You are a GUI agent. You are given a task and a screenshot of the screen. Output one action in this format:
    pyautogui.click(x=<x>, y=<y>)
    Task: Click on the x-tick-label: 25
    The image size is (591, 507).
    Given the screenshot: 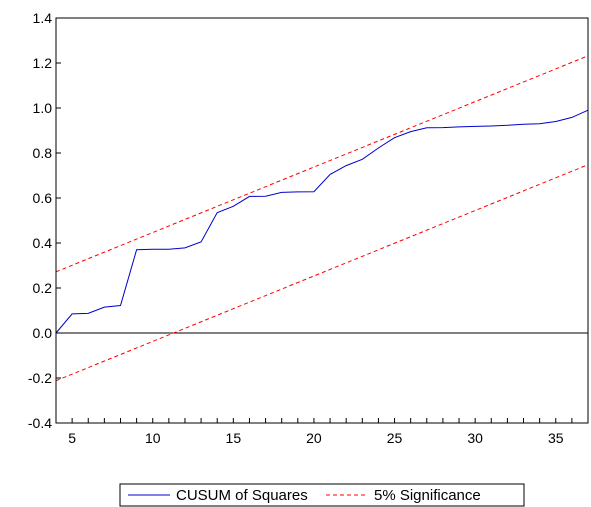 What is the action you would take?
    pyautogui.click(x=395, y=438)
    